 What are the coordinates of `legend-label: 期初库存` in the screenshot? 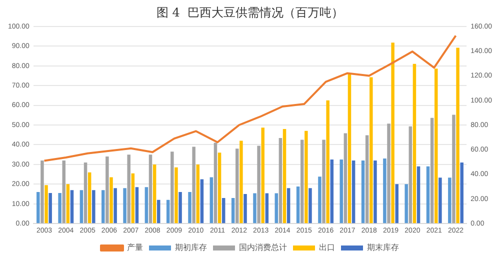 It's located at (191, 247).